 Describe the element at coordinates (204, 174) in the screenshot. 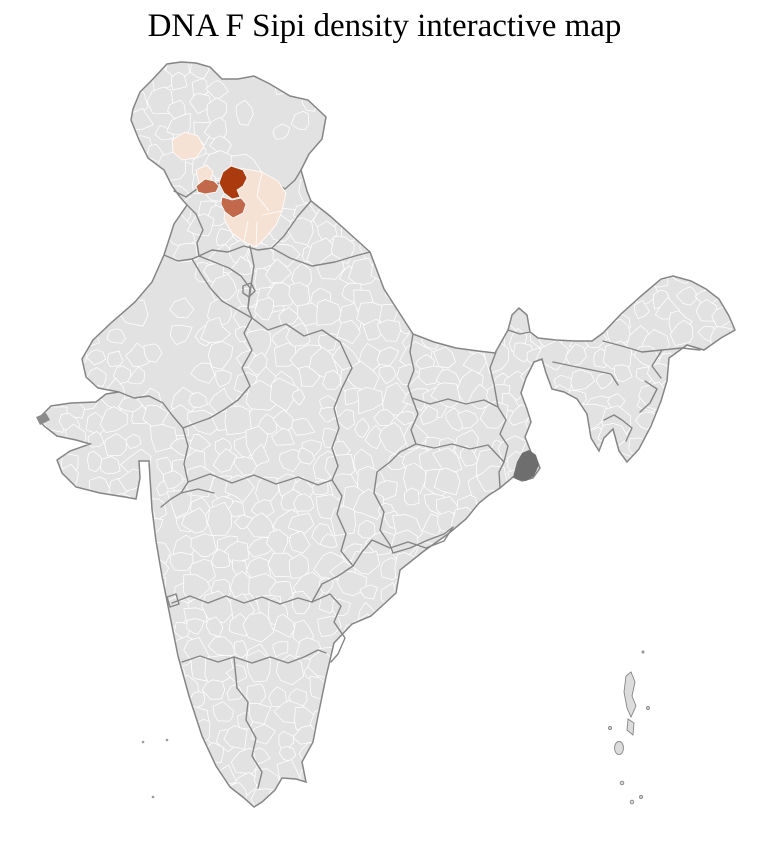

I see `district-low-density-west` at that location.